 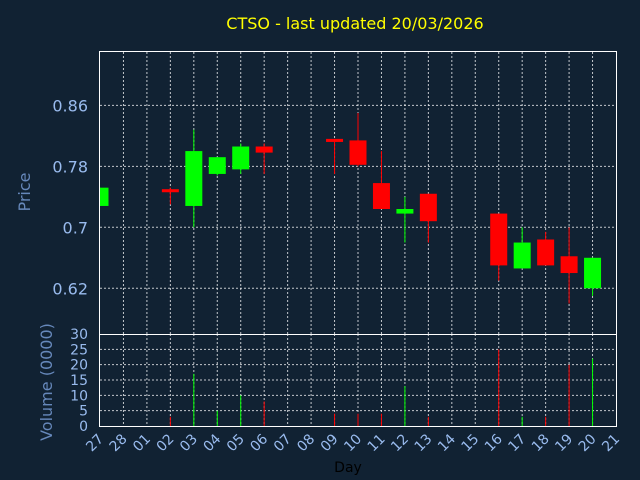 I want to click on x-tick-label: 11, so click(x=377, y=443).